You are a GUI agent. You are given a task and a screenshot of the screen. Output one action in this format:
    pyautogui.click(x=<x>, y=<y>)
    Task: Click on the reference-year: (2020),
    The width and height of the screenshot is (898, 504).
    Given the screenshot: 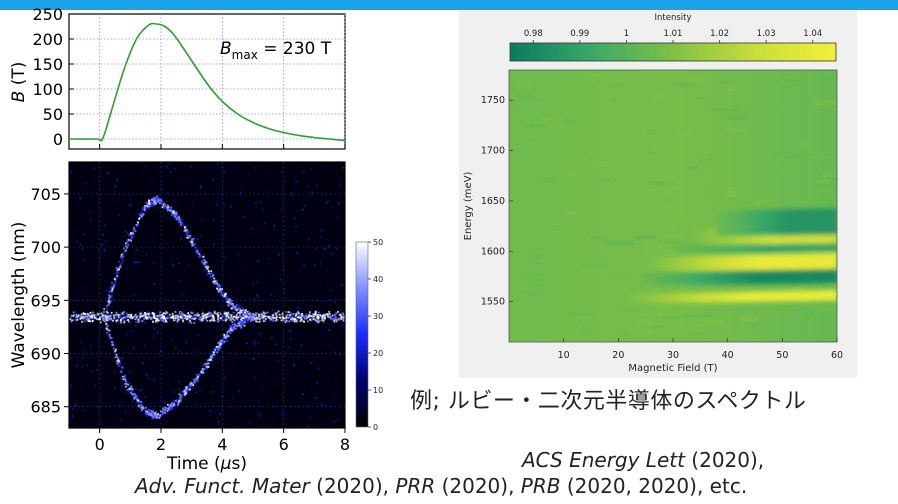 What is the action you would take?
    pyautogui.click(x=478, y=486)
    